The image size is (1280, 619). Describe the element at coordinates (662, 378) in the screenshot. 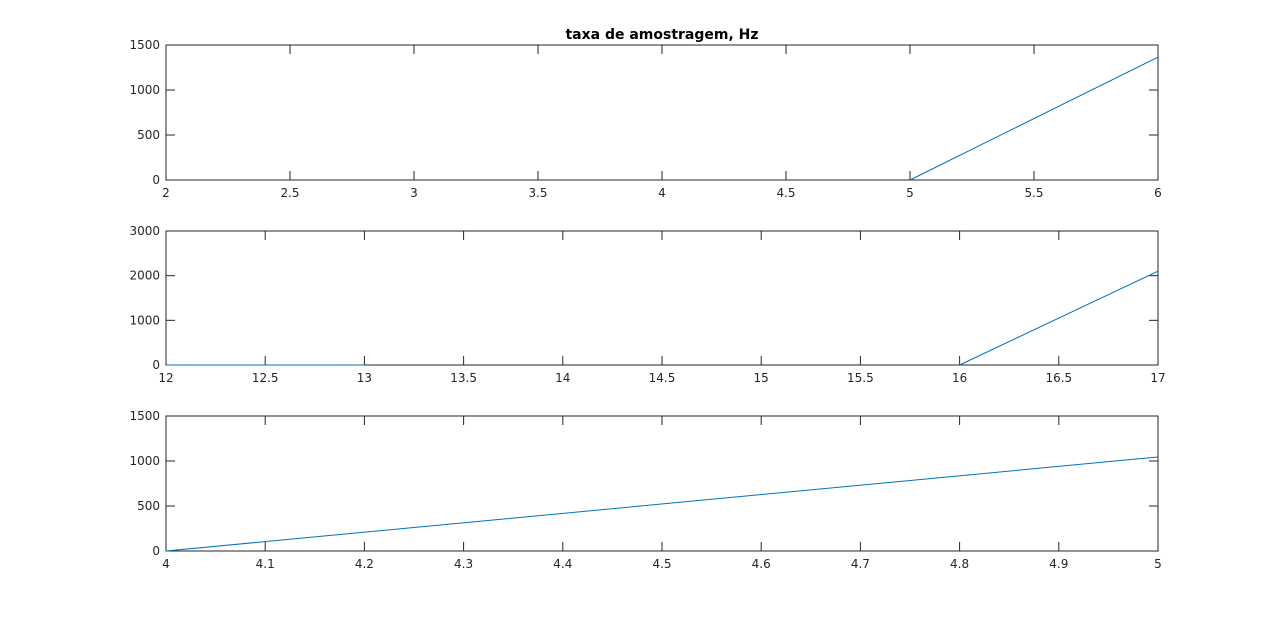

I see `x-tick-label: 14.5` at that location.